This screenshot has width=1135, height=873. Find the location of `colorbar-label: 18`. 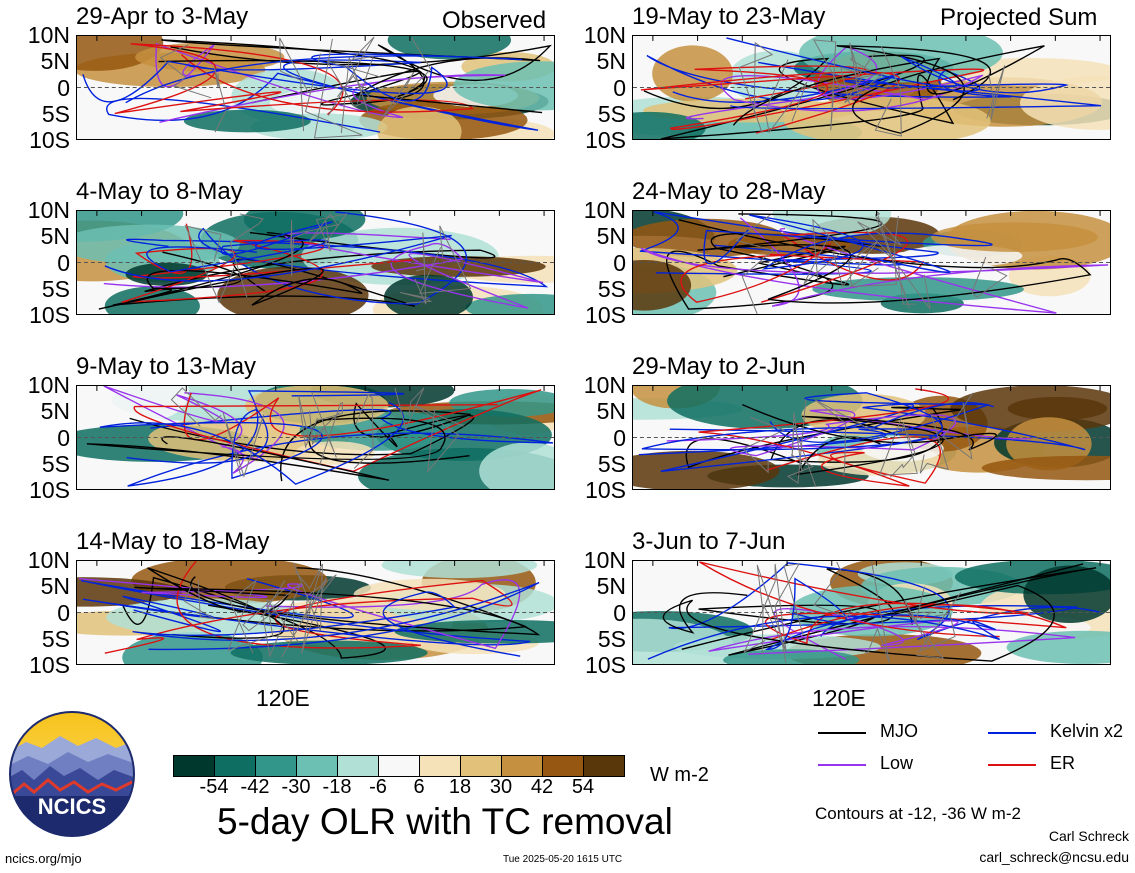

colorbar-label: 18 is located at coordinates (460, 787).